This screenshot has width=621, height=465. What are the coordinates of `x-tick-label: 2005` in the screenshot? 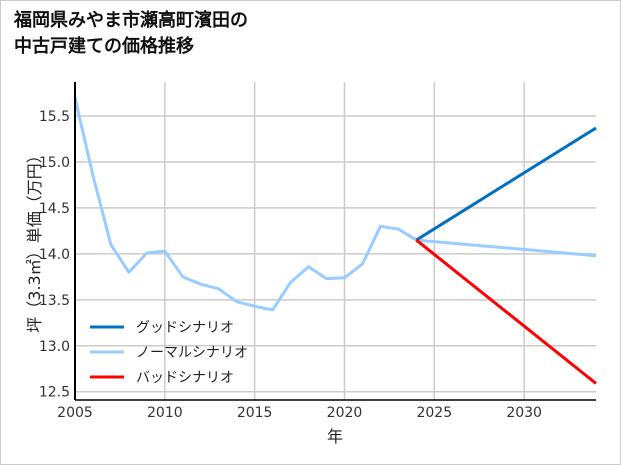 It's located at (75, 413).